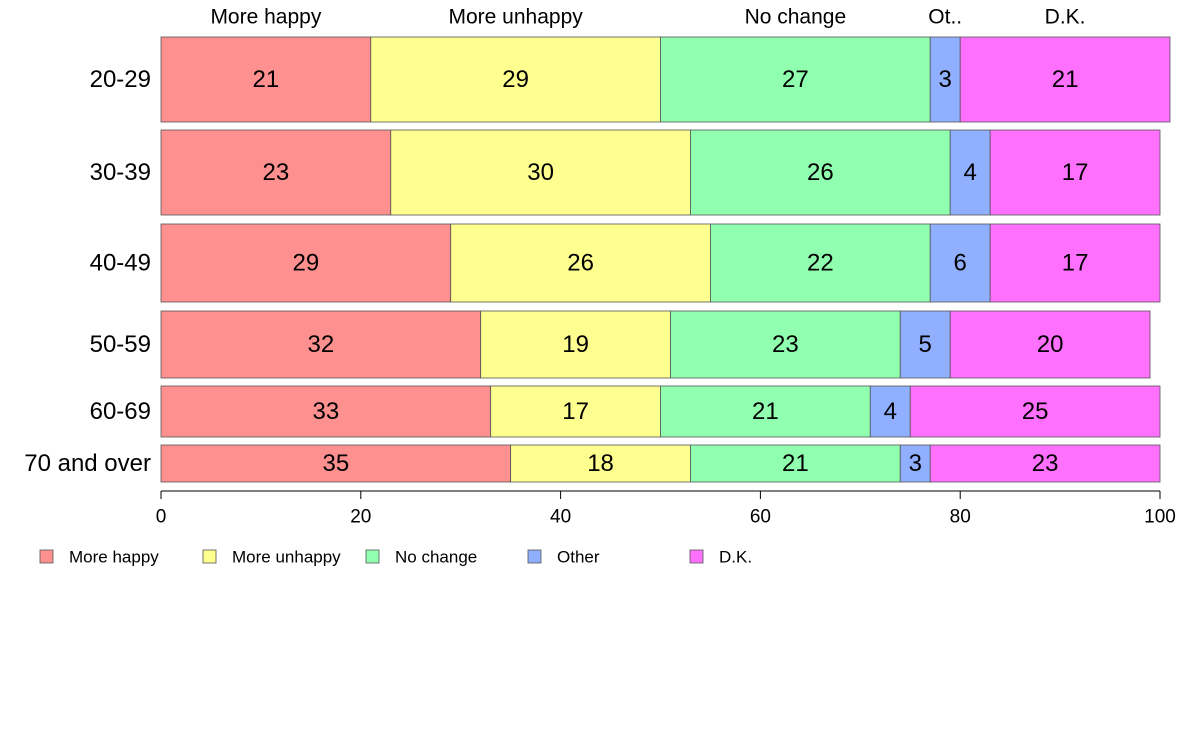 The height and width of the screenshot is (736, 1188). Describe the element at coordinates (87, 463) in the screenshot. I see `y-tick-label: 70 and over` at that location.